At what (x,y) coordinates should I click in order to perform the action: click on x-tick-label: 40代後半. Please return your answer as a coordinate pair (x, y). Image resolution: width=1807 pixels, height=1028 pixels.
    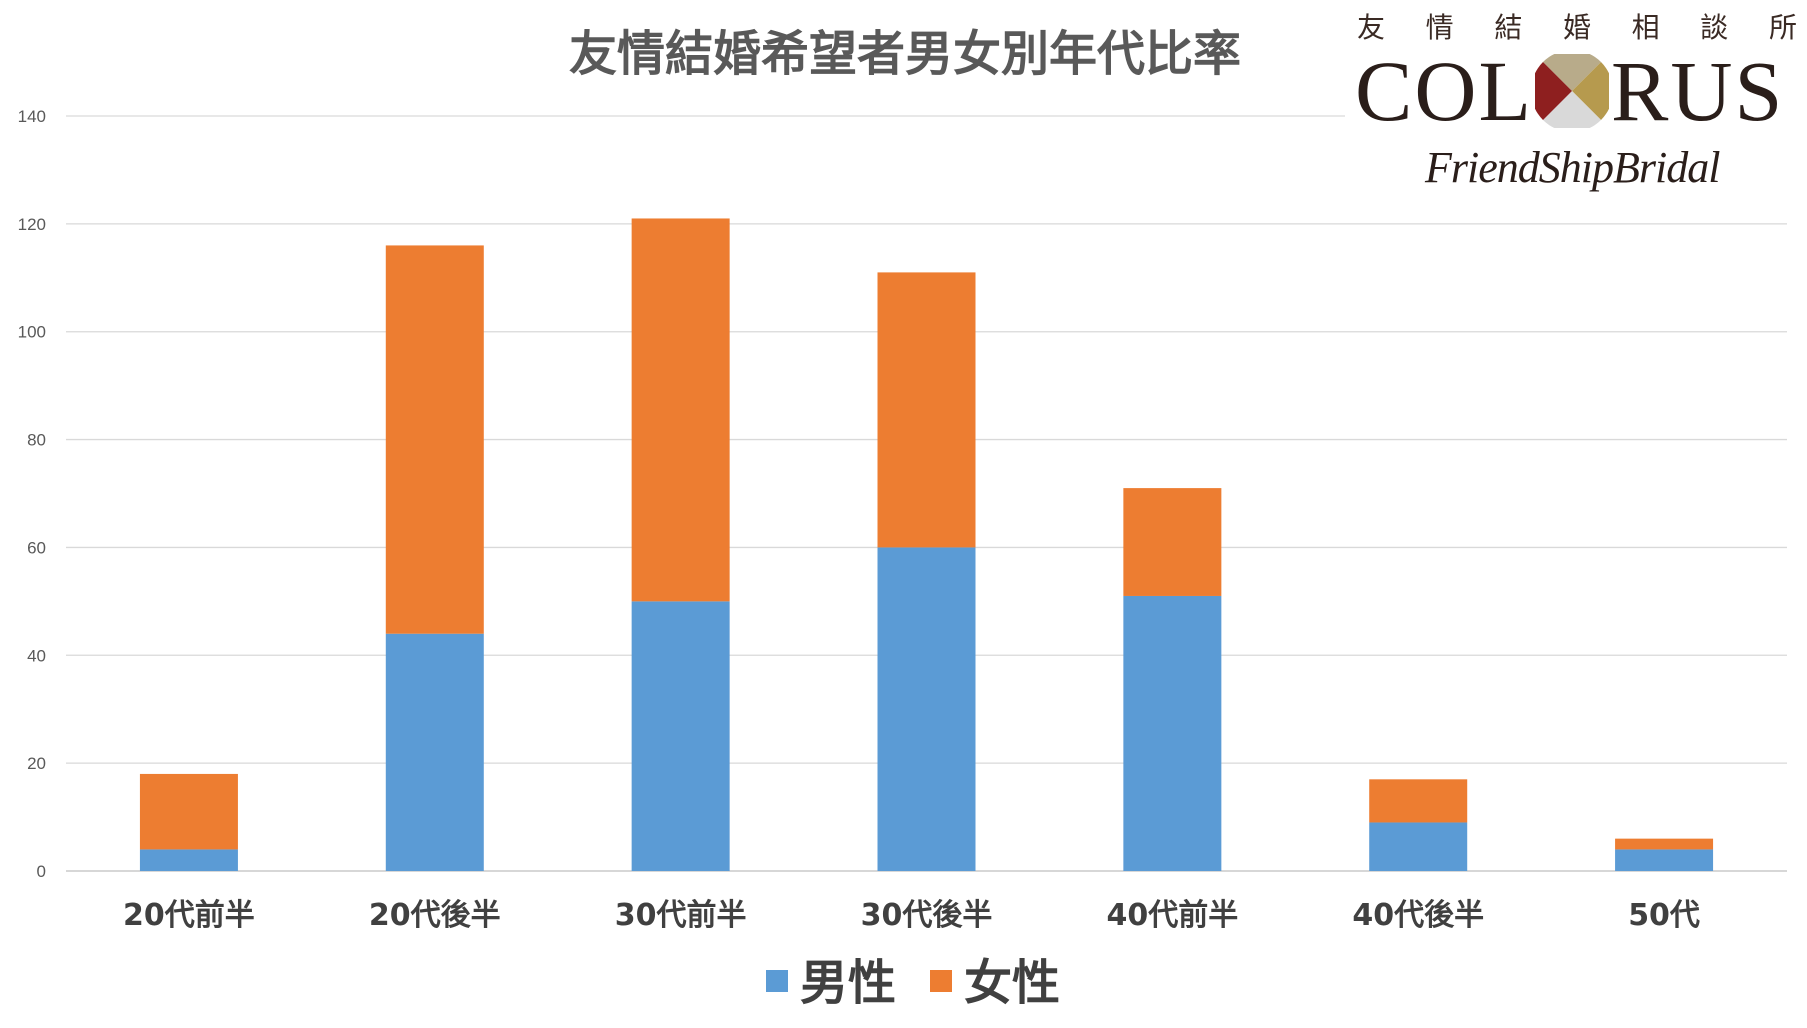
    Looking at the image, I should click on (1418, 915).